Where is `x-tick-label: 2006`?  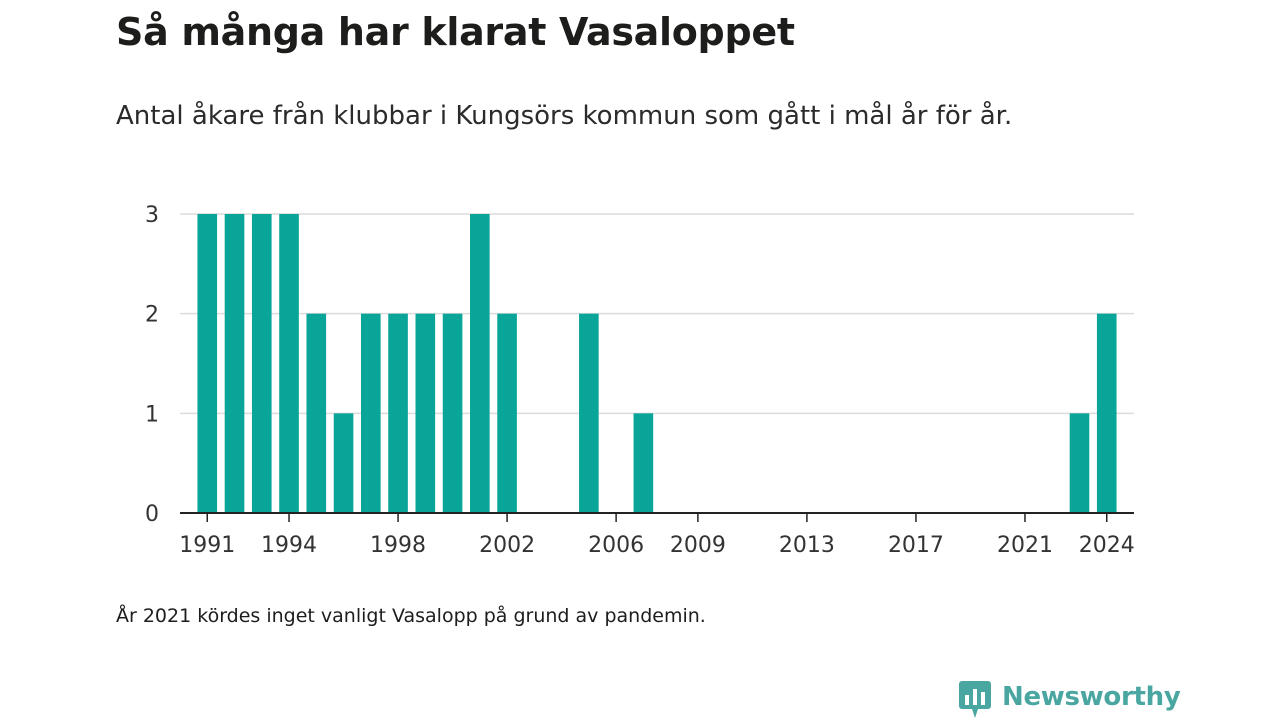
x-tick-label: 2006 is located at coordinates (616, 545).